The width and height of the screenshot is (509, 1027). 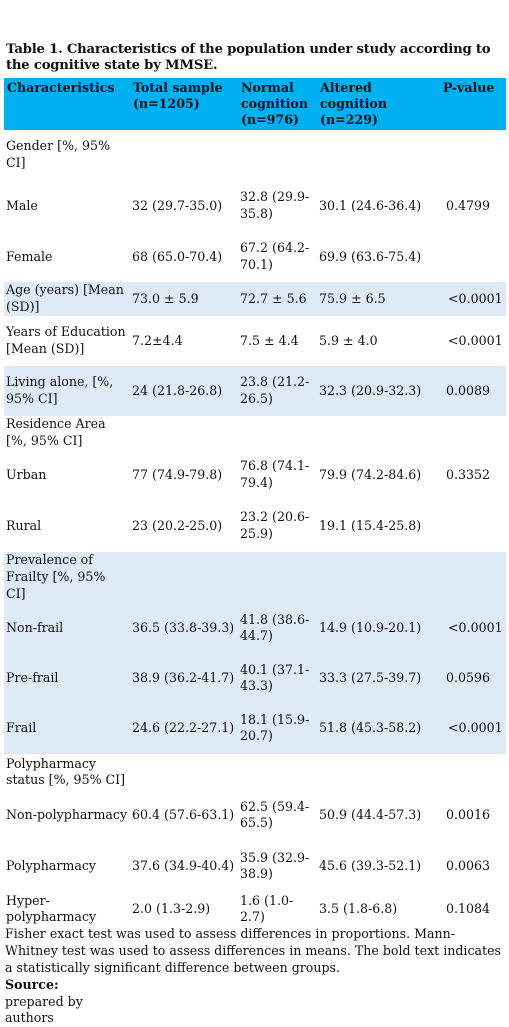 What do you see at coordinates (157, 340) in the screenshot?
I see `cell-total-sample: 7.2±4.4` at bounding box center [157, 340].